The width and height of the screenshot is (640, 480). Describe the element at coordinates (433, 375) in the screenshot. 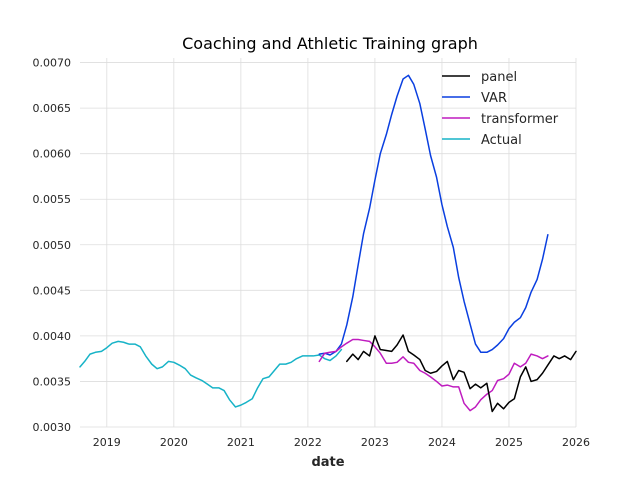

I see `series-line-transformer` at that location.